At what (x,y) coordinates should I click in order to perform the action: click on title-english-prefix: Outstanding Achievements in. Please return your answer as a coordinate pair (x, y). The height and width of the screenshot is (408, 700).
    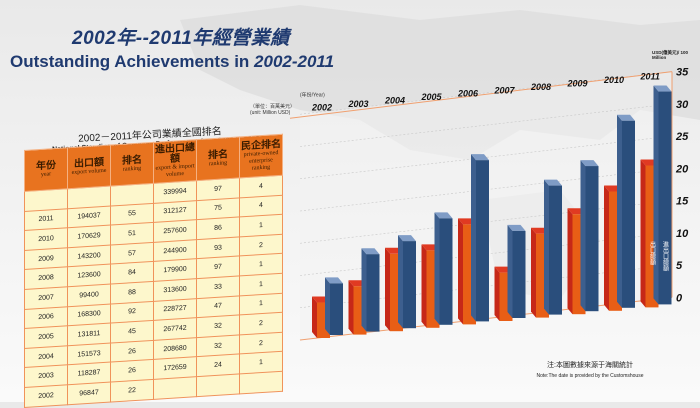
    Looking at the image, I should click on (132, 61).